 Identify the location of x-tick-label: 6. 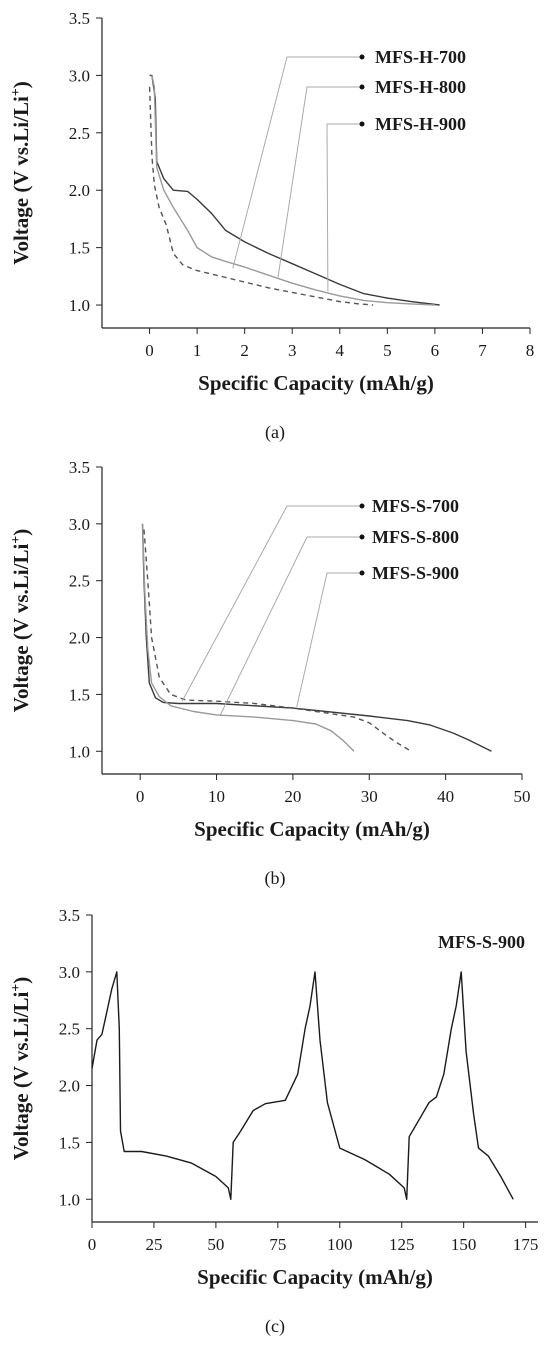
(435, 350).